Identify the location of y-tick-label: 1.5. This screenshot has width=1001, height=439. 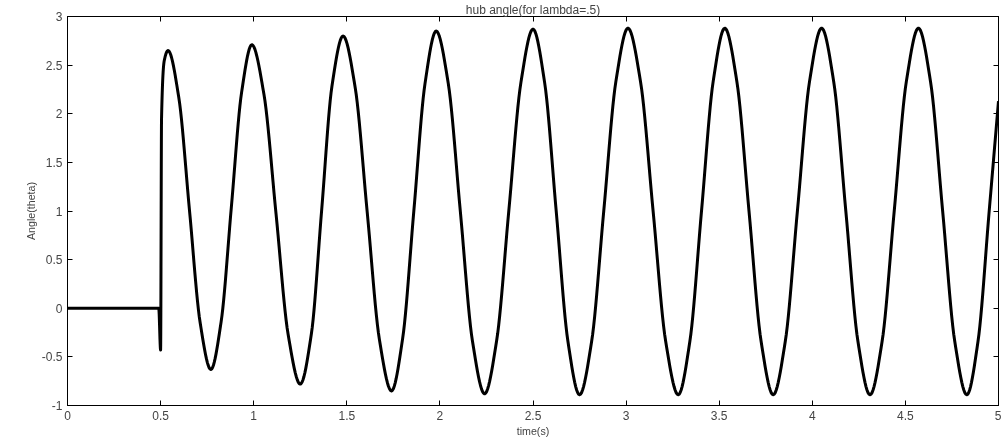
(54, 162).